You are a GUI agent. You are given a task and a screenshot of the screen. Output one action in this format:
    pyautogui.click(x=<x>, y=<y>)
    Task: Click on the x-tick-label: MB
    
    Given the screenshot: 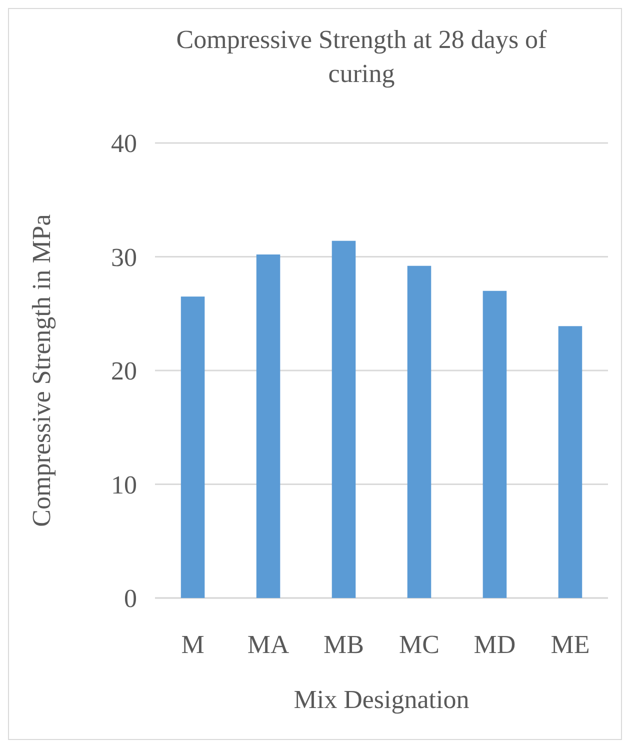 What is the action you would take?
    pyautogui.click(x=344, y=644)
    